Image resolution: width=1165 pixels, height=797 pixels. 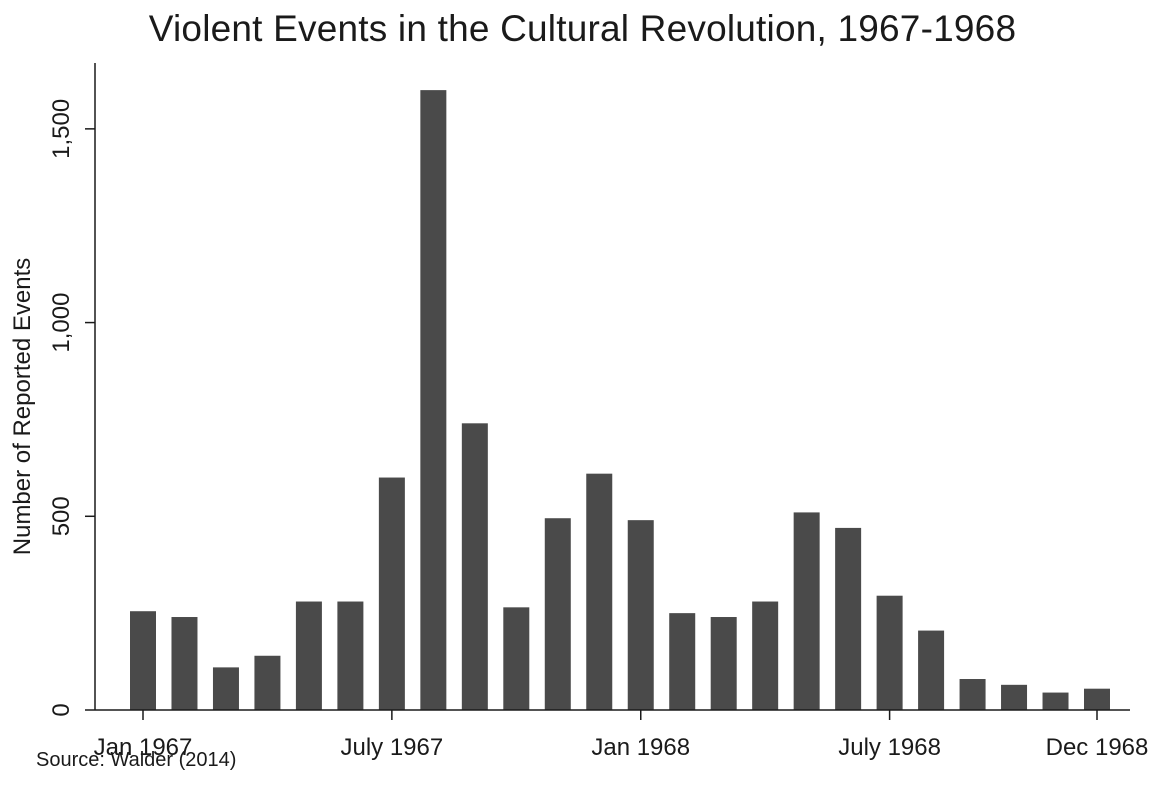 I want to click on x-tick-label: July 1968, so click(x=889, y=747).